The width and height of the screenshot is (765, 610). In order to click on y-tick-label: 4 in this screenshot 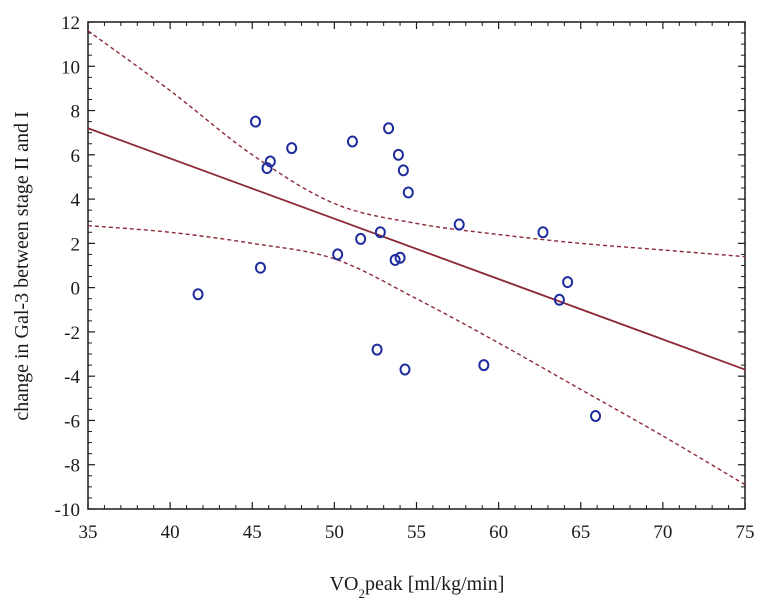, I will do `click(76, 200)`.